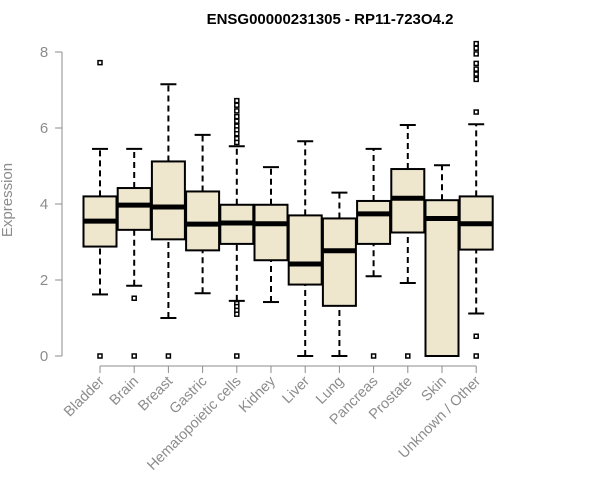  What do you see at coordinates (330, 19) in the screenshot?
I see `chart-title: ENSG00000231305 - RP11-723O4.2` at bounding box center [330, 19].